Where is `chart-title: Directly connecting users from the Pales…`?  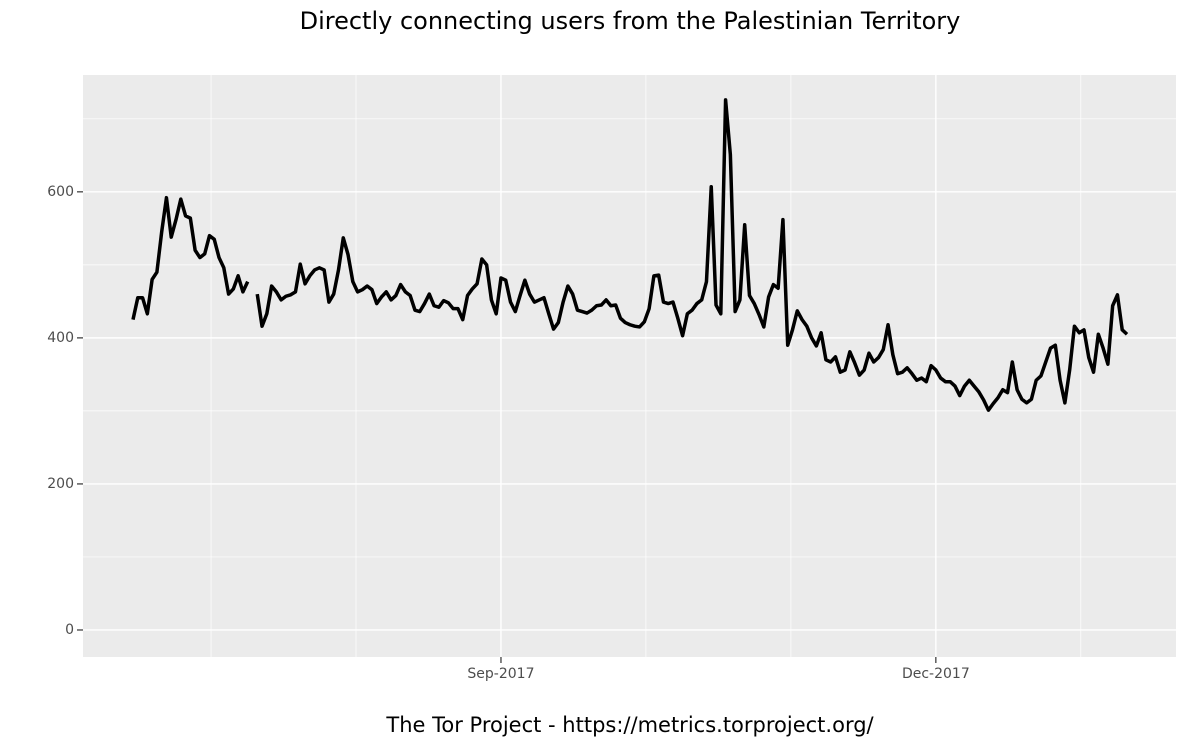
chart-title: Directly connecting users from the Pales… is located at coordinates (630, 21).